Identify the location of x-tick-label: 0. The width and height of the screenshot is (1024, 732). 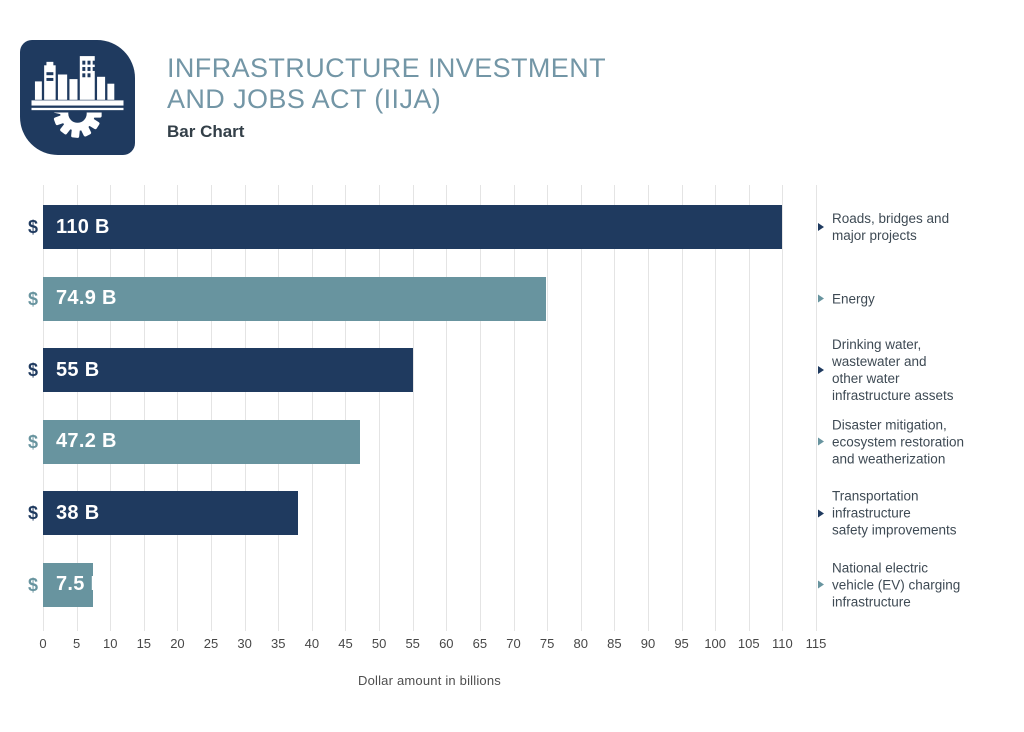
(43, 643).